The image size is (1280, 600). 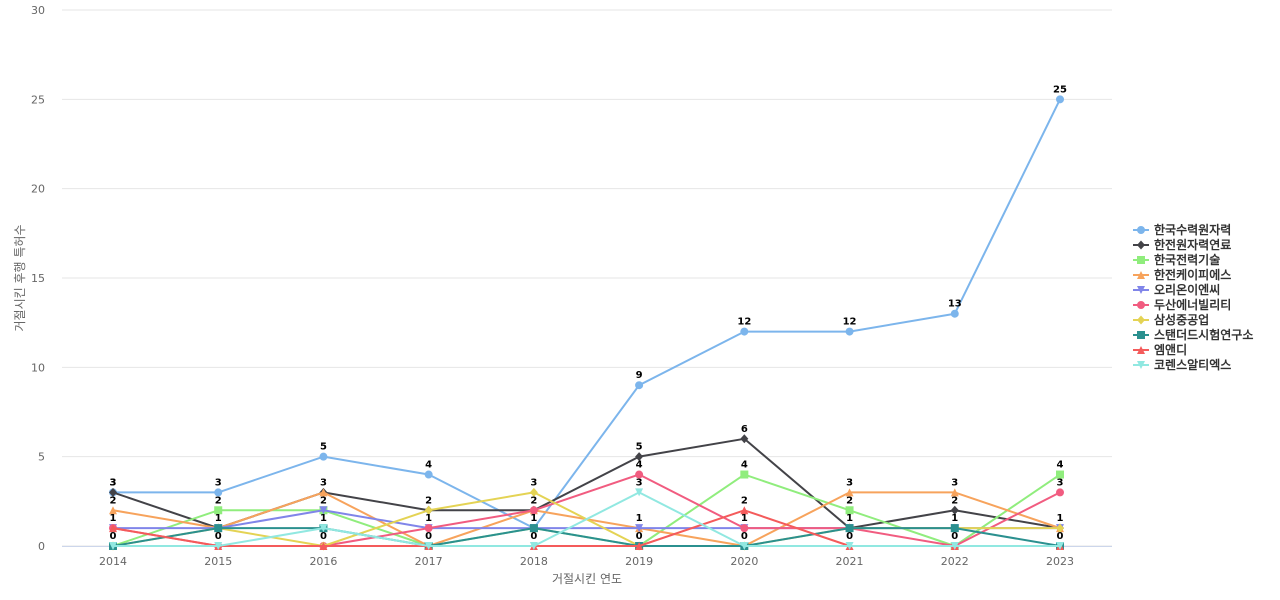 I want to click on legend-item: 한전원자력연료, so click(x=1182, y=244).